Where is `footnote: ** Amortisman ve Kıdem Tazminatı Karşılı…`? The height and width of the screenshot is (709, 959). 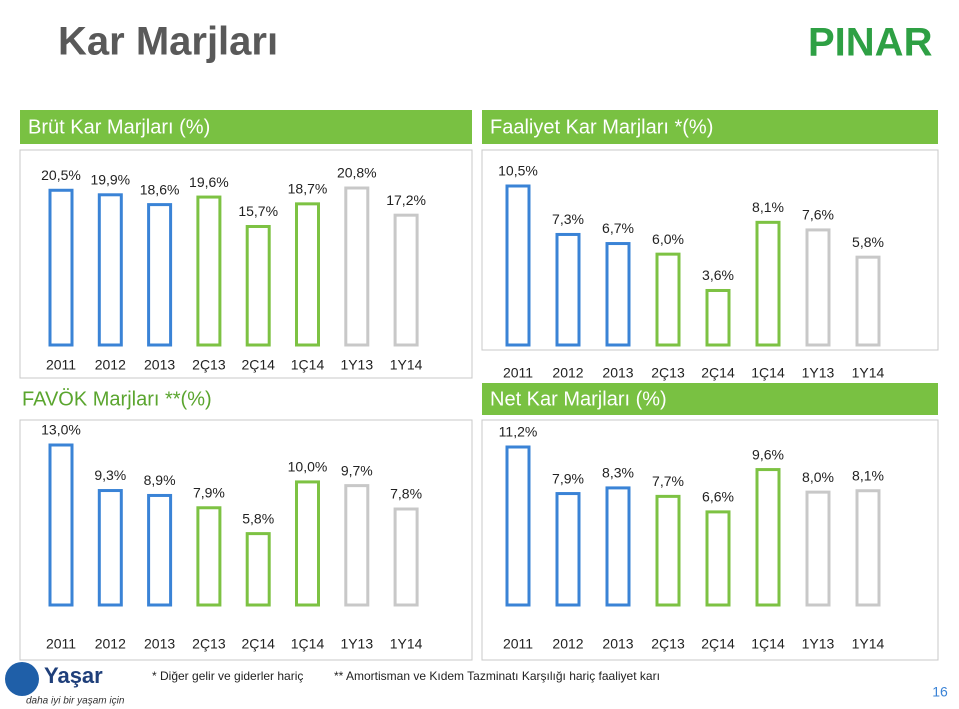
footnote: ** Amortisman ve Kıdem Tazminatı Karşılı… is located at coordinates (497, 676).